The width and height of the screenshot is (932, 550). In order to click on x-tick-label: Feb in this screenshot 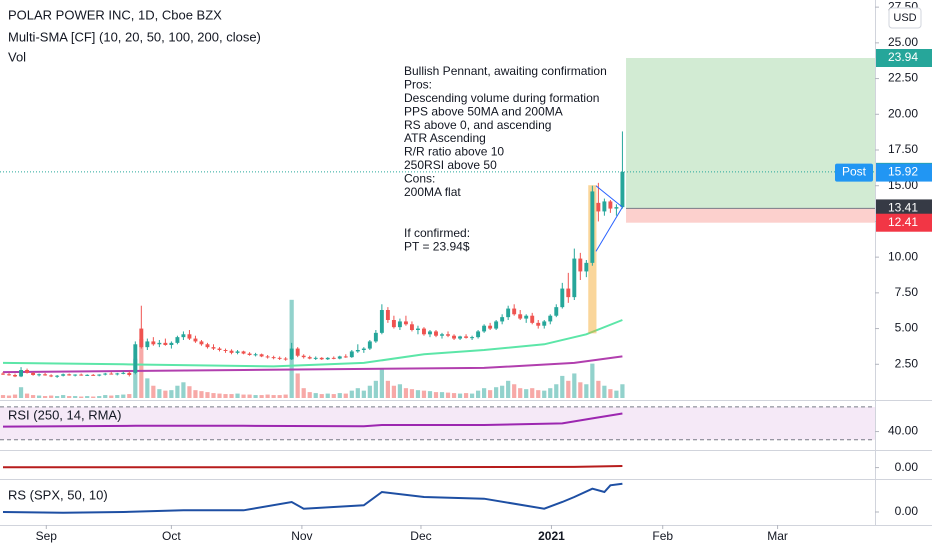, I will do `click(662, 536)`.